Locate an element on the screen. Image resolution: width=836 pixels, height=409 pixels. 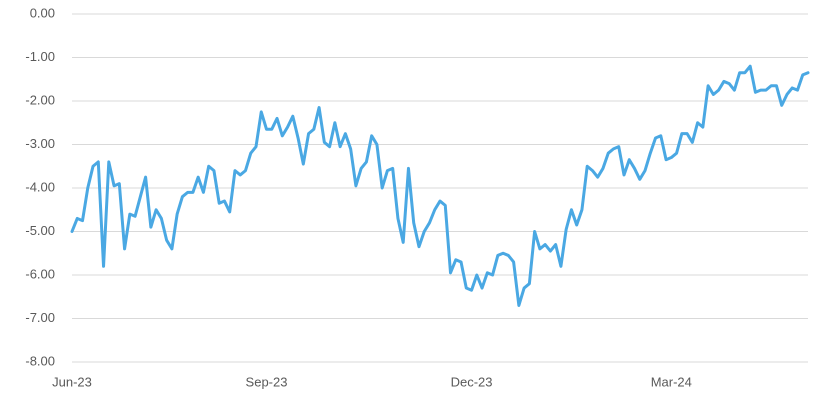
y-tick-label: -8.00 is located at coordinates (40, 360).